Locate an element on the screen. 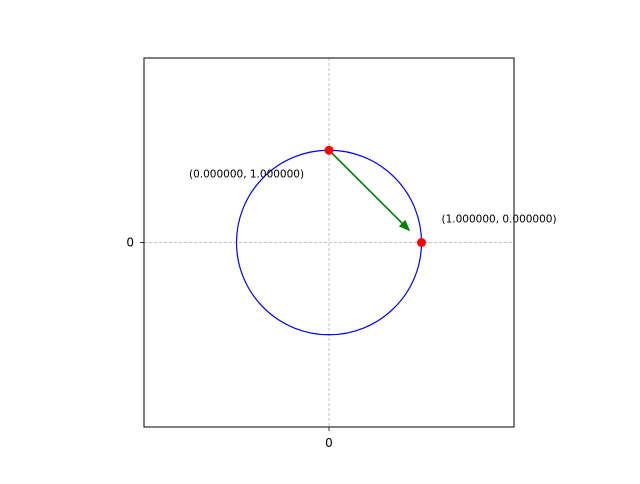 The width and height of the screenshot is (640, 484). y-tick-label-0: 0 is located at coordinates (130, 243).